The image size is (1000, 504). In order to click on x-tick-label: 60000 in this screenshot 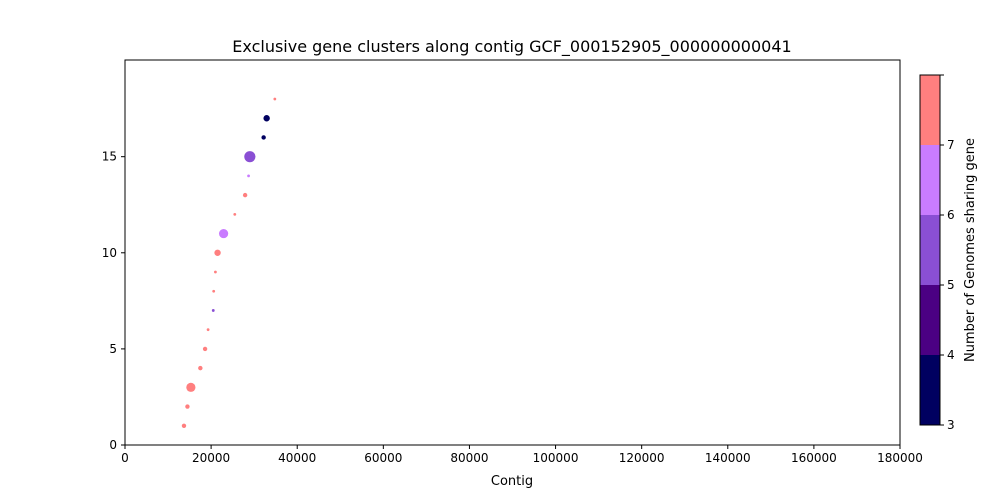, I will do `click(383, 458)`.